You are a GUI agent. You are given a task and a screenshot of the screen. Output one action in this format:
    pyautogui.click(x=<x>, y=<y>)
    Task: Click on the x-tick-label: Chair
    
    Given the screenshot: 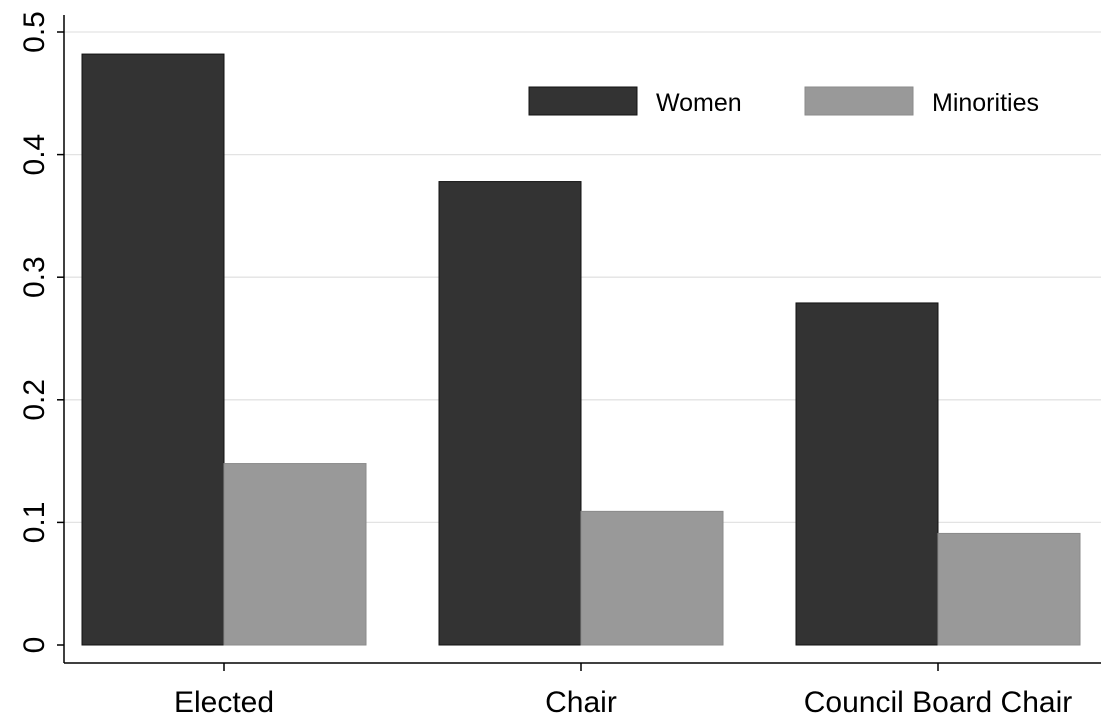 What is the action you would take?
    pyautogui.click(x=581, y=702)
    